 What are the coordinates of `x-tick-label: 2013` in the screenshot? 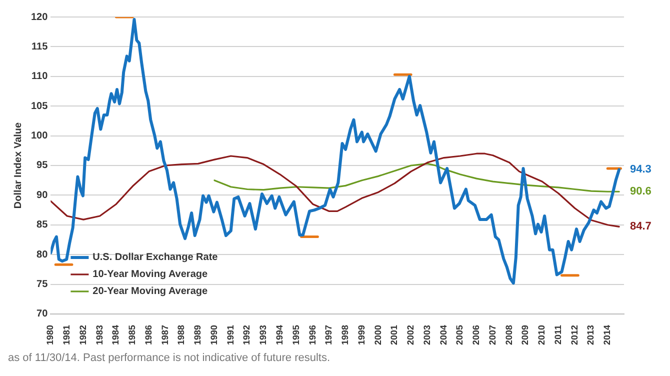 It's located at (591, 335).